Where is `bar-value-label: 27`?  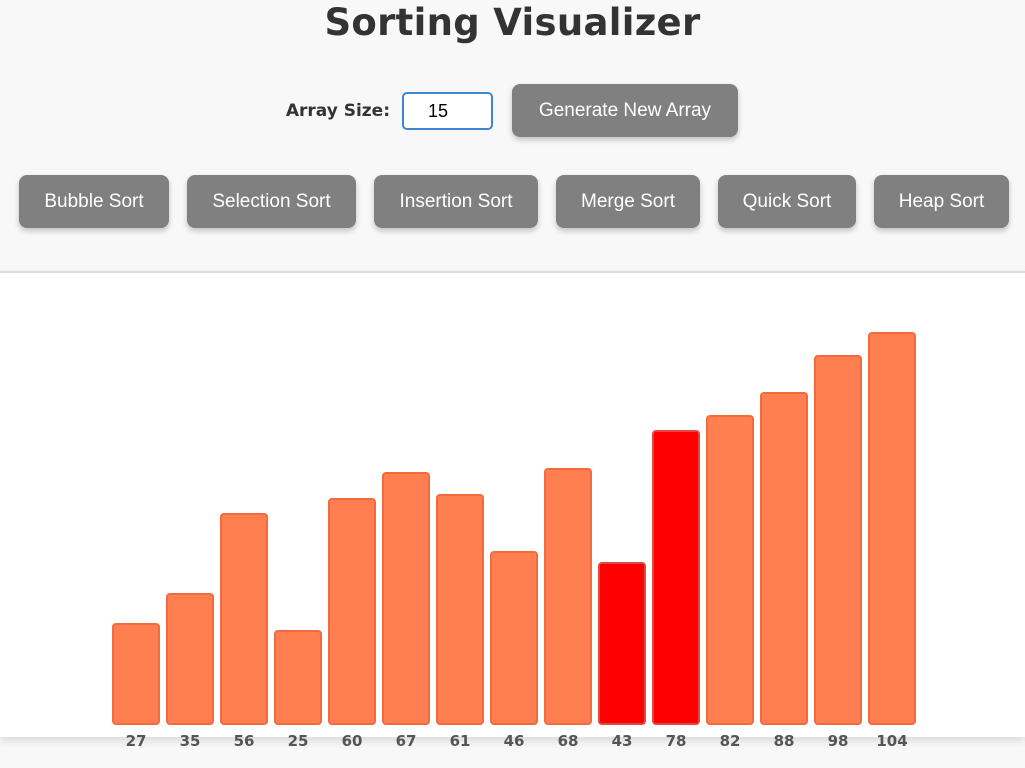 bar-value-label: 27 is located at coordinates (136, 741).